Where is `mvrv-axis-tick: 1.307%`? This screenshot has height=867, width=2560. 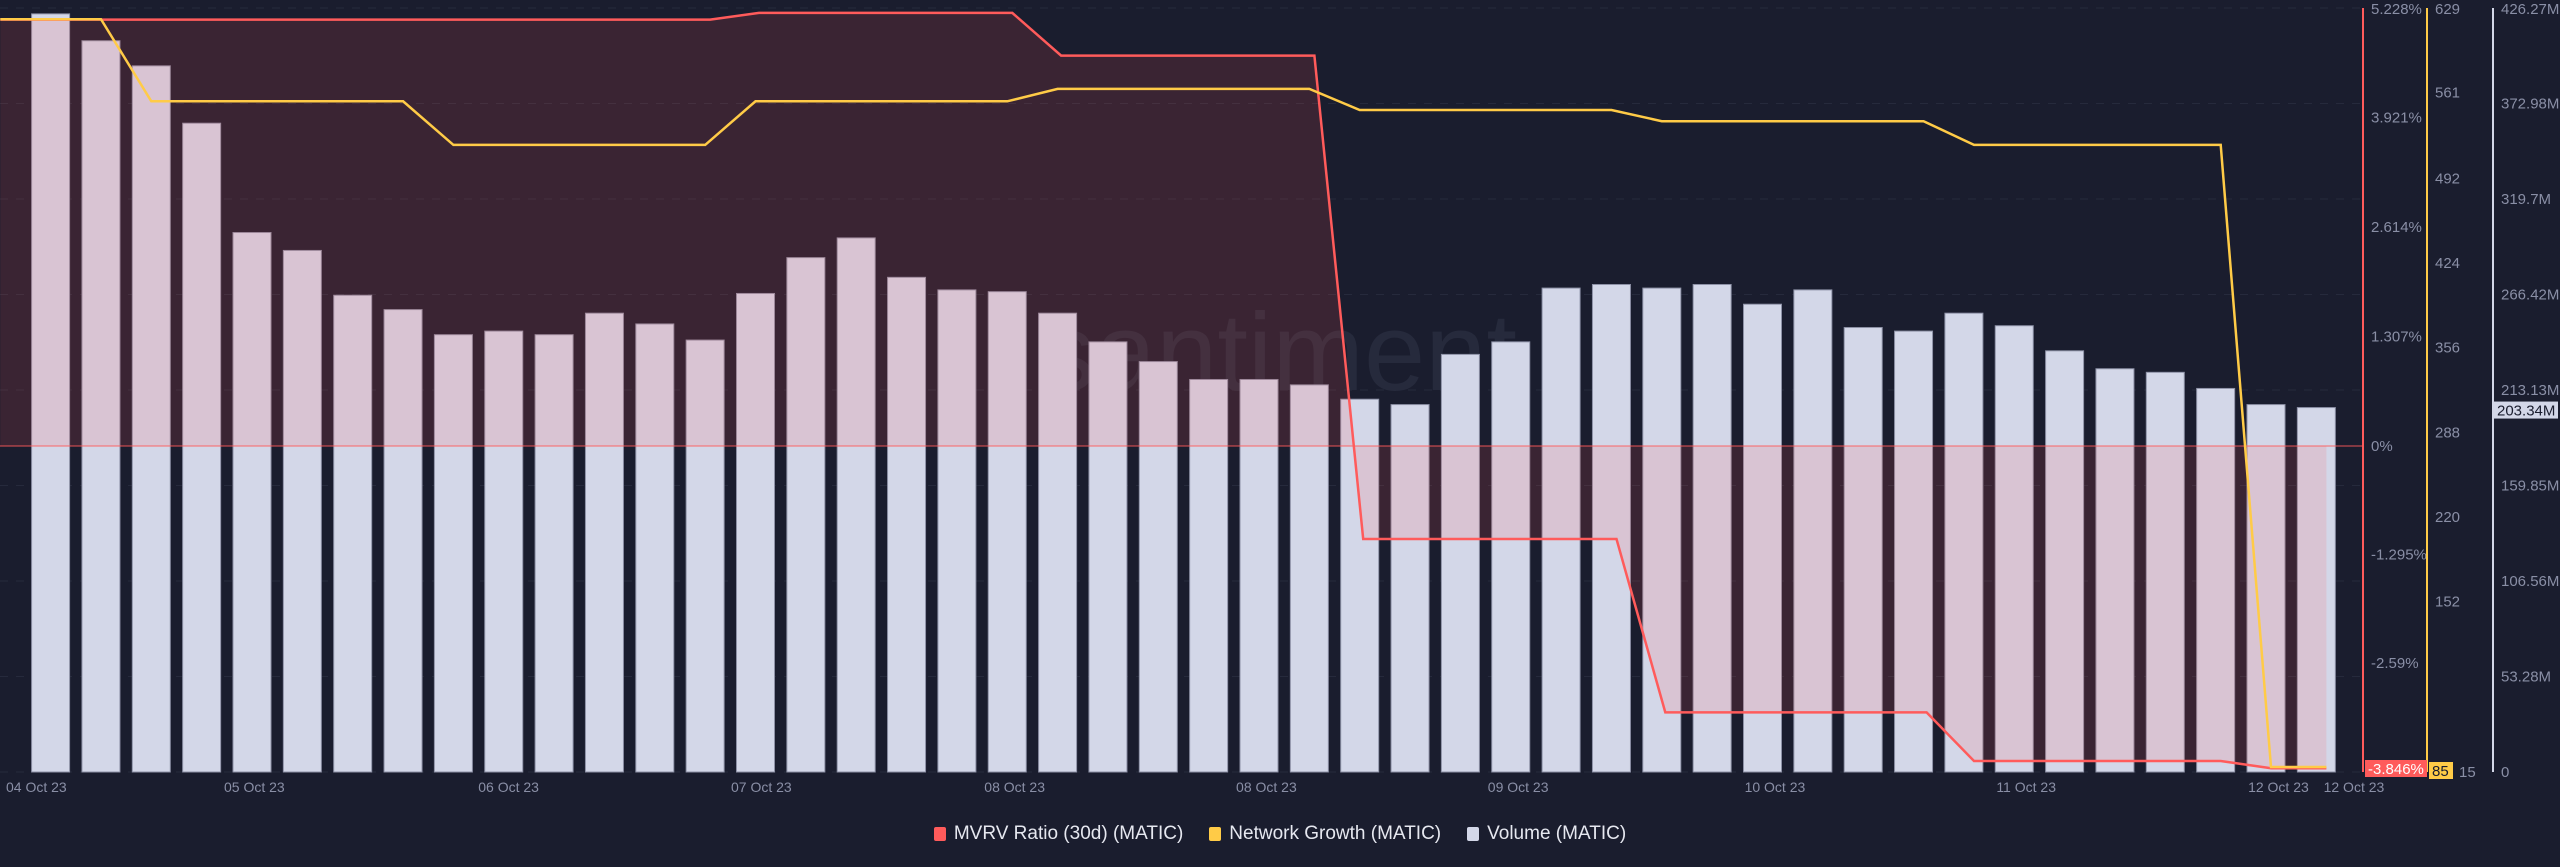
mvrv-axis-tick: 1.307% is located at coordinates (2396, 337).